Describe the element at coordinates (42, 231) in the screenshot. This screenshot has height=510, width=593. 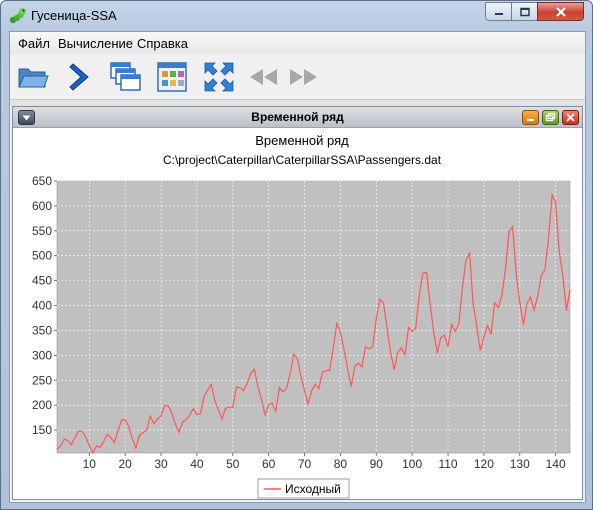
I see `y-tick-label: 550` at that location.